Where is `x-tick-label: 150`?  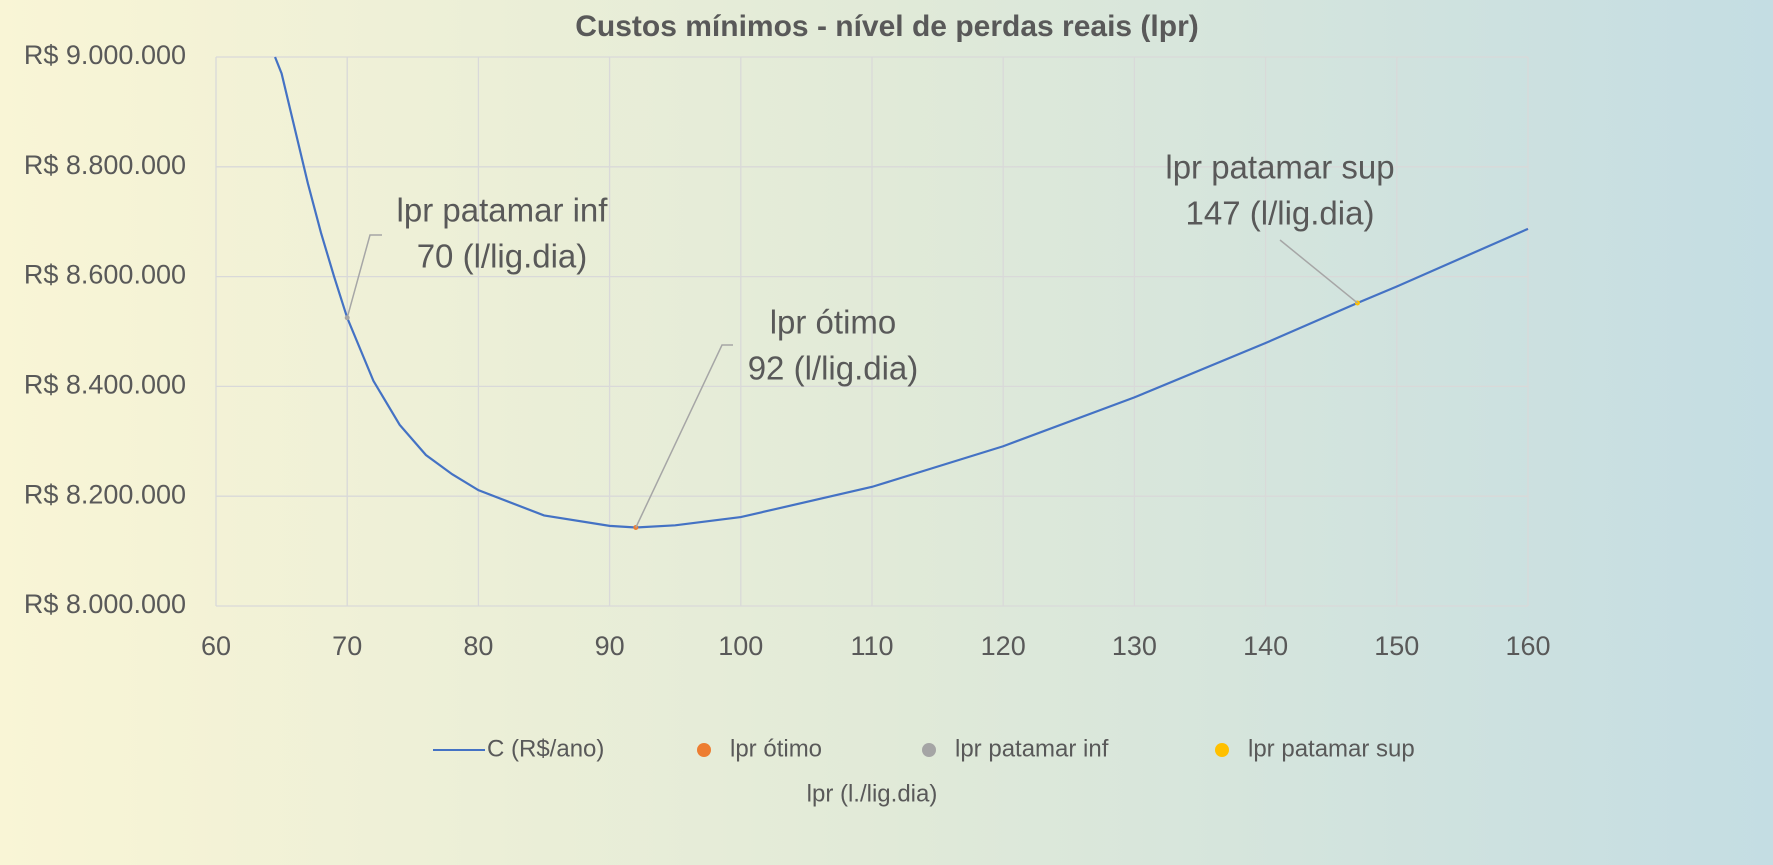
x-tick-label: 150 is located at coordinates (1396, 646).